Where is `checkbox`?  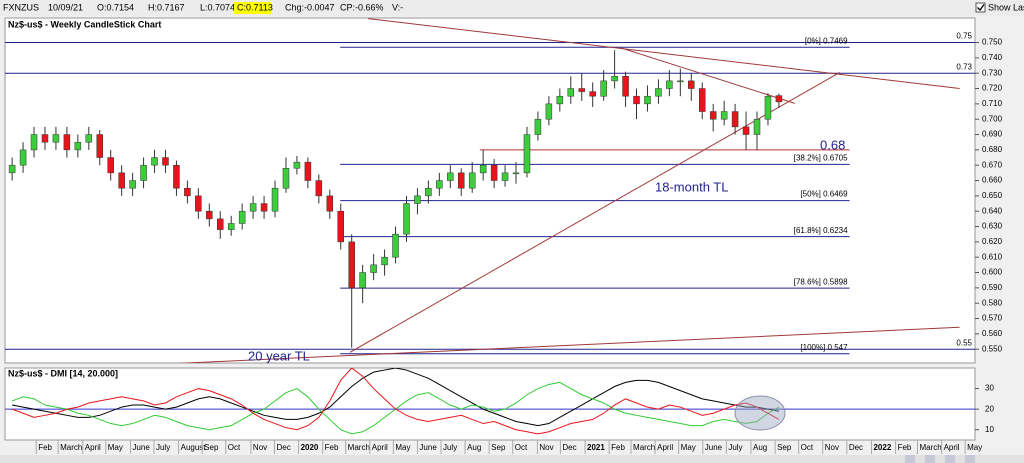 checkbox is located at coordinates (980, 7).